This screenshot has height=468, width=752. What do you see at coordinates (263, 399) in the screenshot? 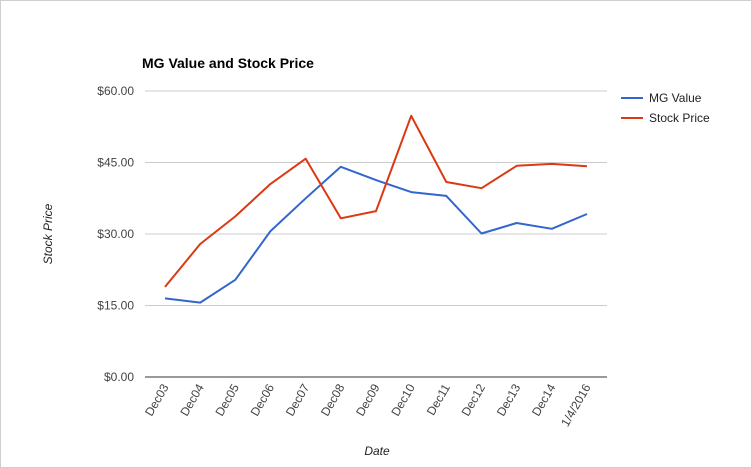
I see `x-tick-label: Dec06` at bounding box center [263, 399].